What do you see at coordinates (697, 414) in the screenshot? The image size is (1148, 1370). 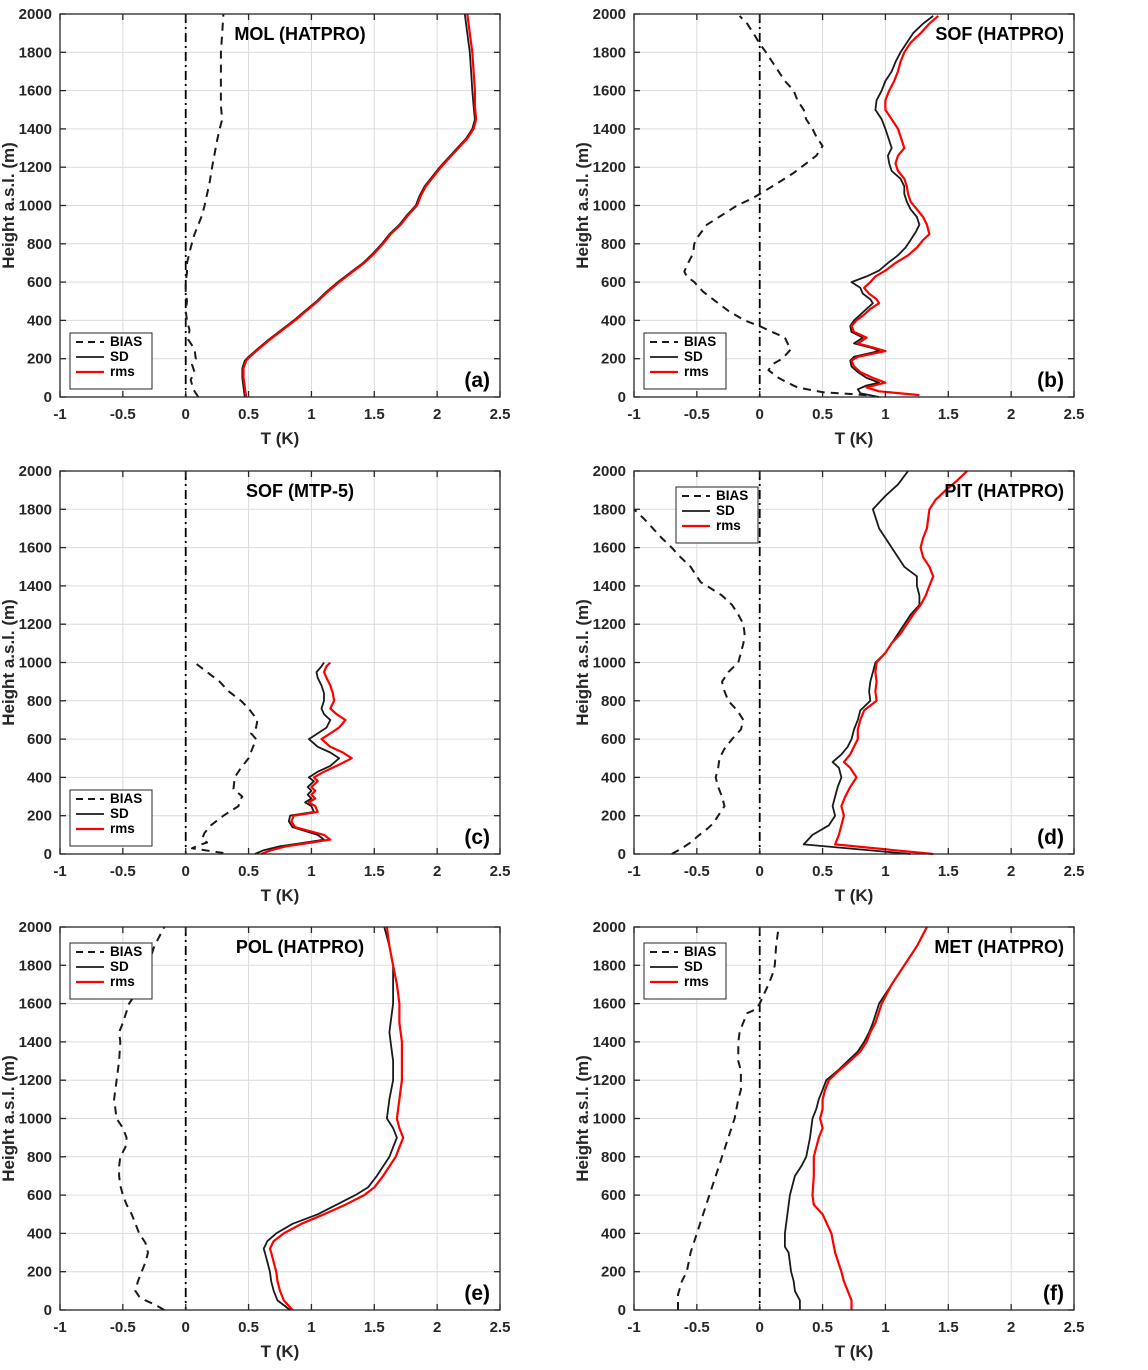 I see `x-tick-label: -0.5` at bounding box center [697, 414].